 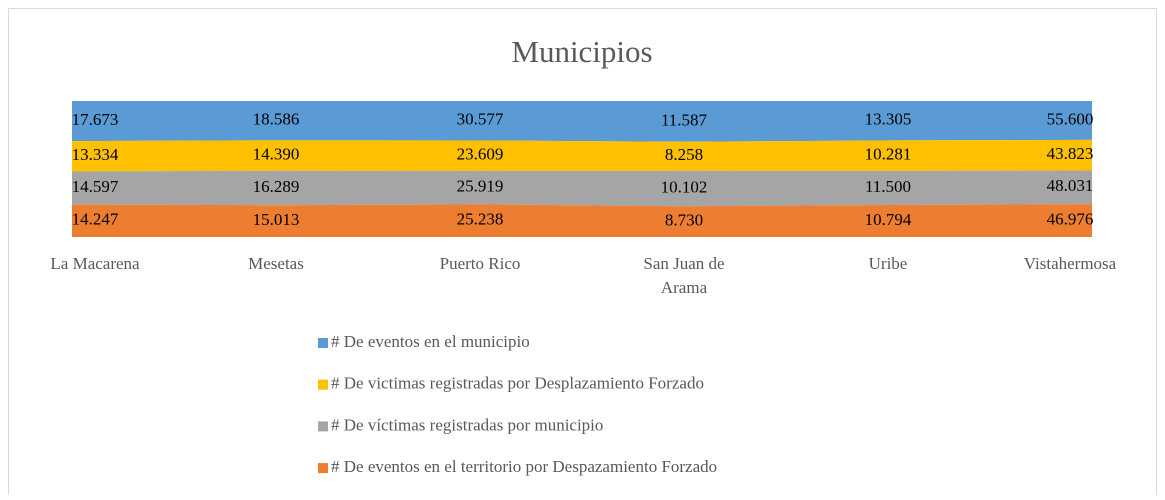 I want to click on data-label: 11.500, so click(x=888, y=186).